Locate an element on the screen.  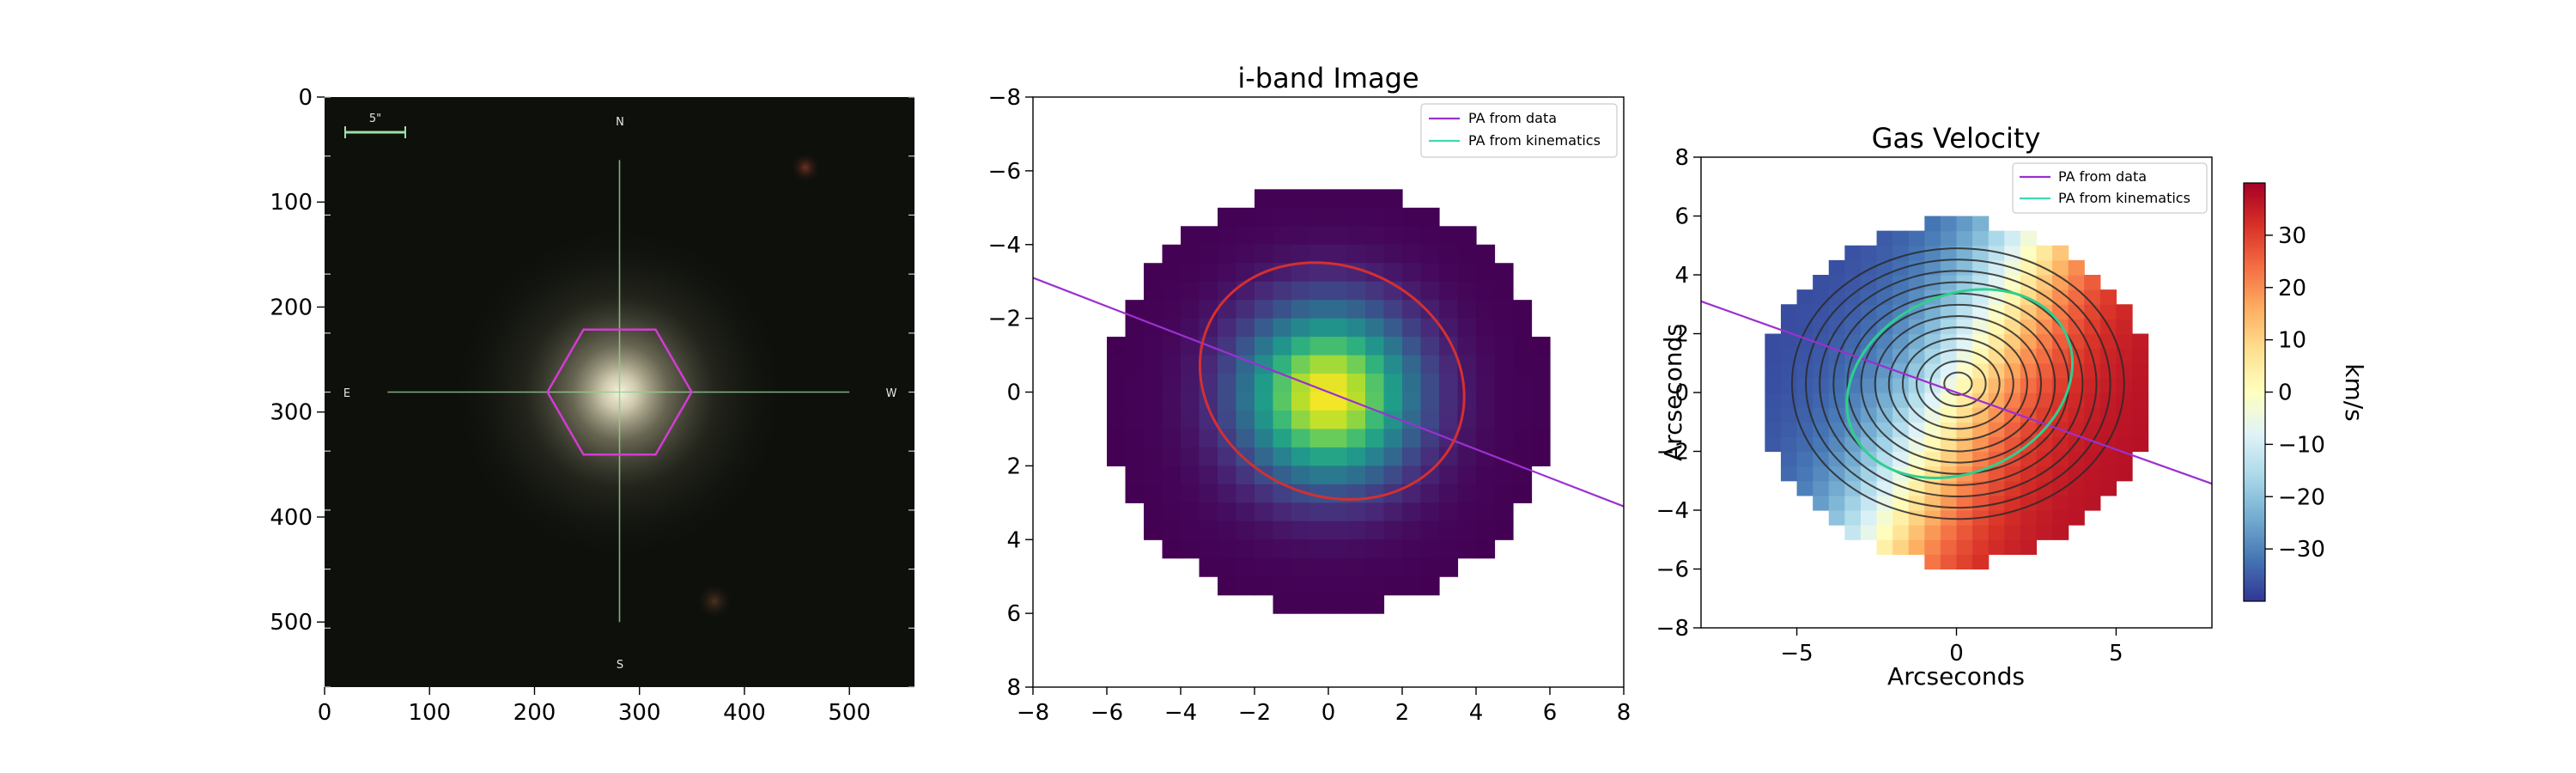
contour is located at coordinates (1958, 383).